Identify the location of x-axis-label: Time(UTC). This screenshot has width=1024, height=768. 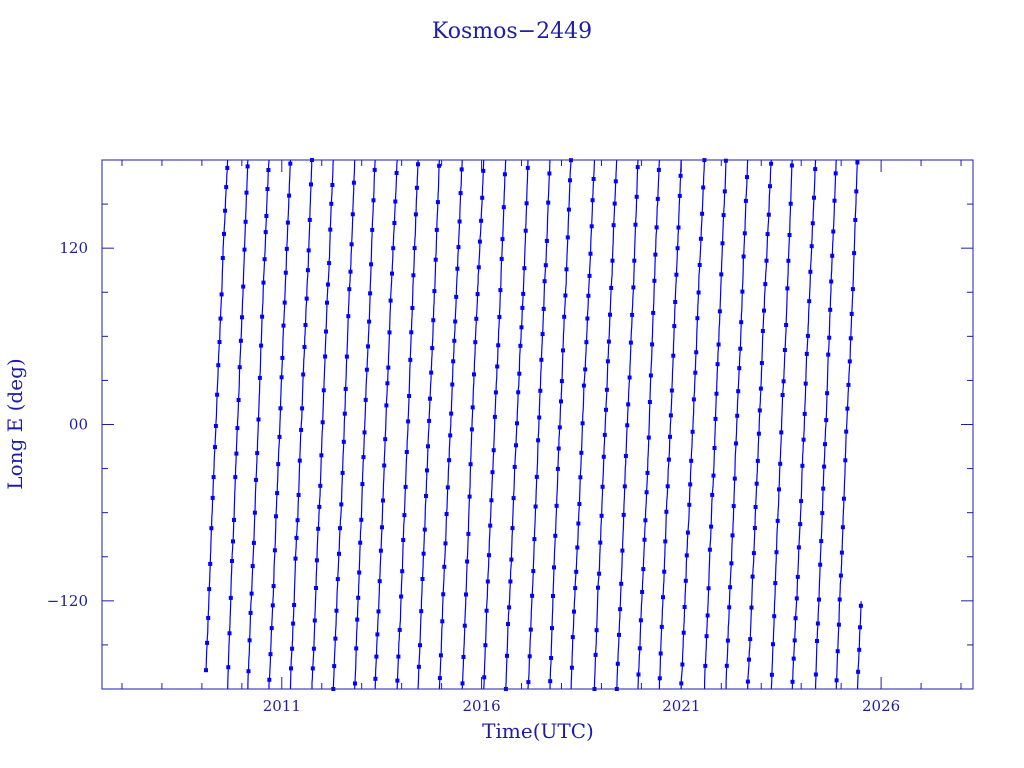
(538, 731).